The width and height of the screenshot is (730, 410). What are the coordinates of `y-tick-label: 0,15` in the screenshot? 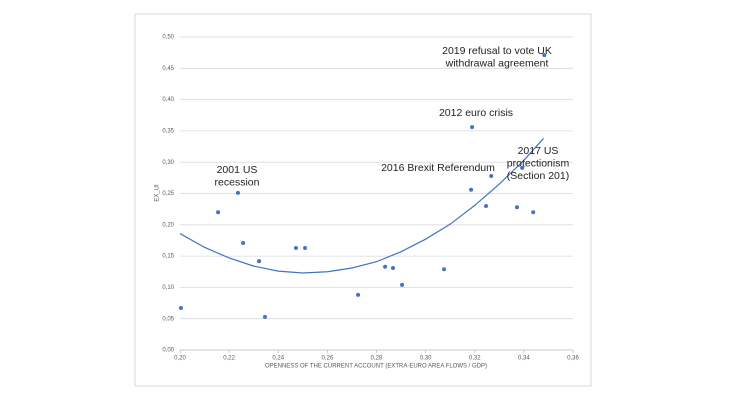 It's located at (168, 257).